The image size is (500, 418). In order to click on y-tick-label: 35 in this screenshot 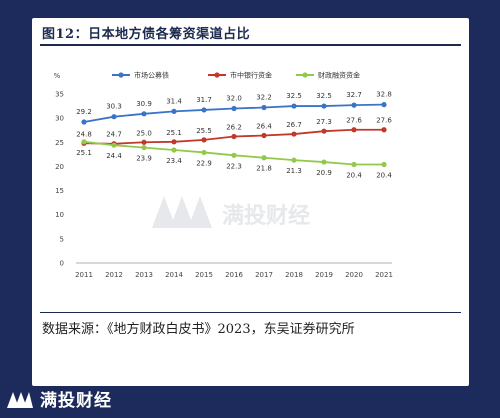, I will do `click(59, 95)`.